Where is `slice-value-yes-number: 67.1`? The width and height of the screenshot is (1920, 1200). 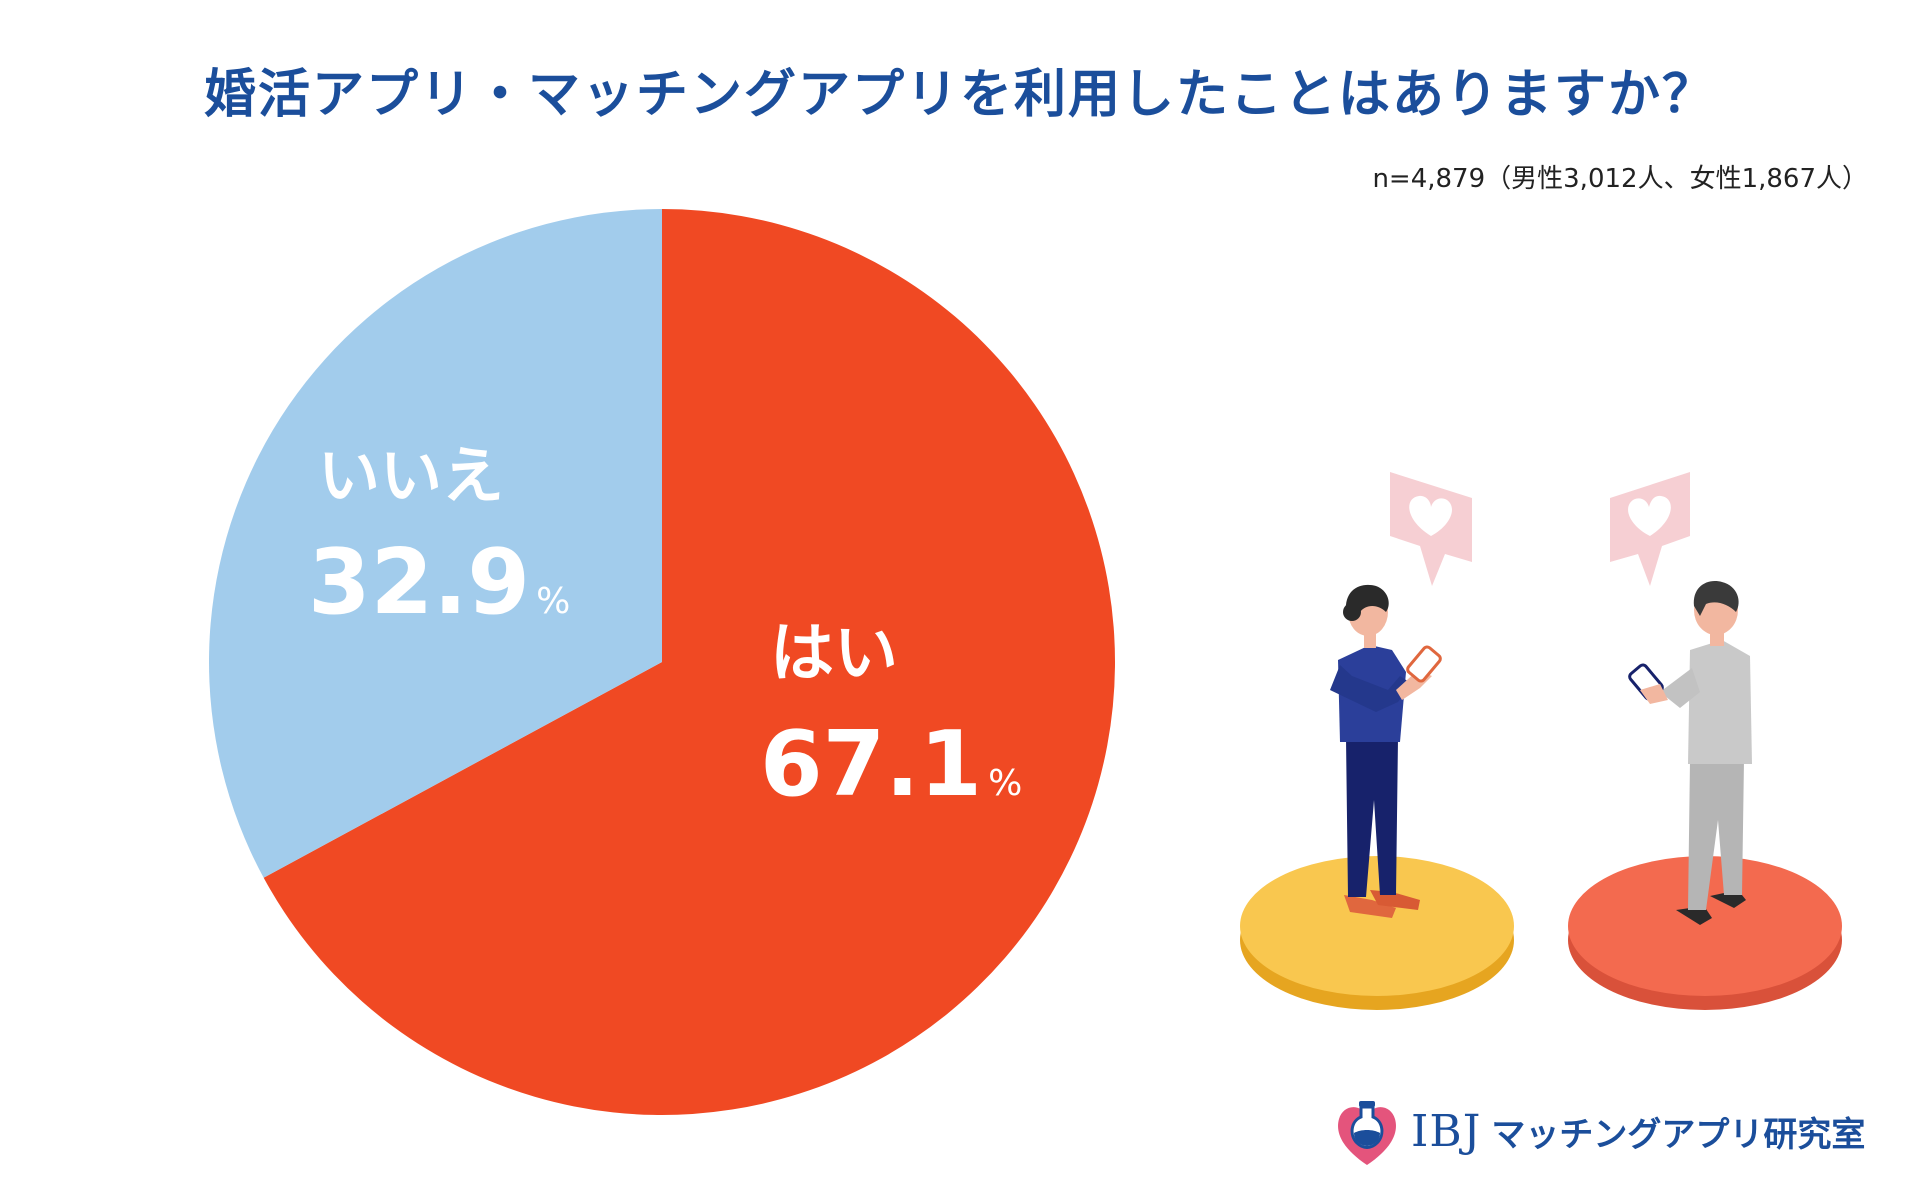 slice-value-yes-number: 67.1 is located at coordinates (871, 764).